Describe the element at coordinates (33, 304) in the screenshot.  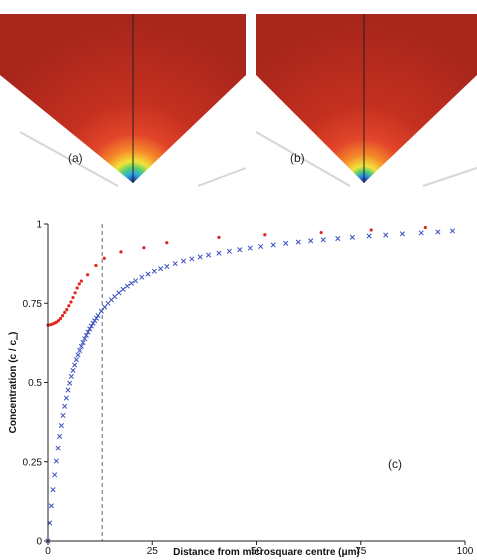
I see `y-tick-label: 0.75` at that location.